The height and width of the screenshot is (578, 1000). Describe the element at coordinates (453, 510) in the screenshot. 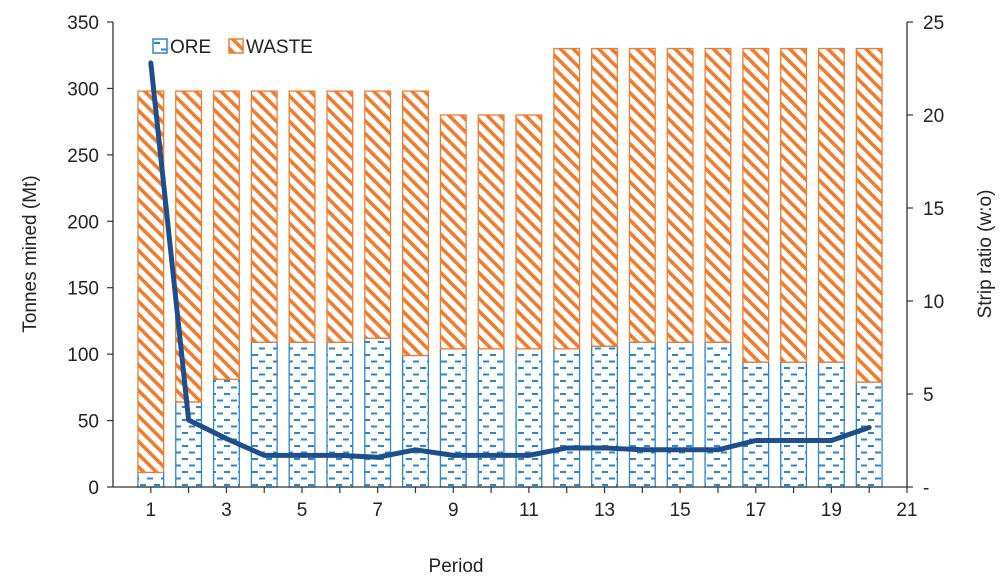

I see `x-tick-label: 9` at that location.